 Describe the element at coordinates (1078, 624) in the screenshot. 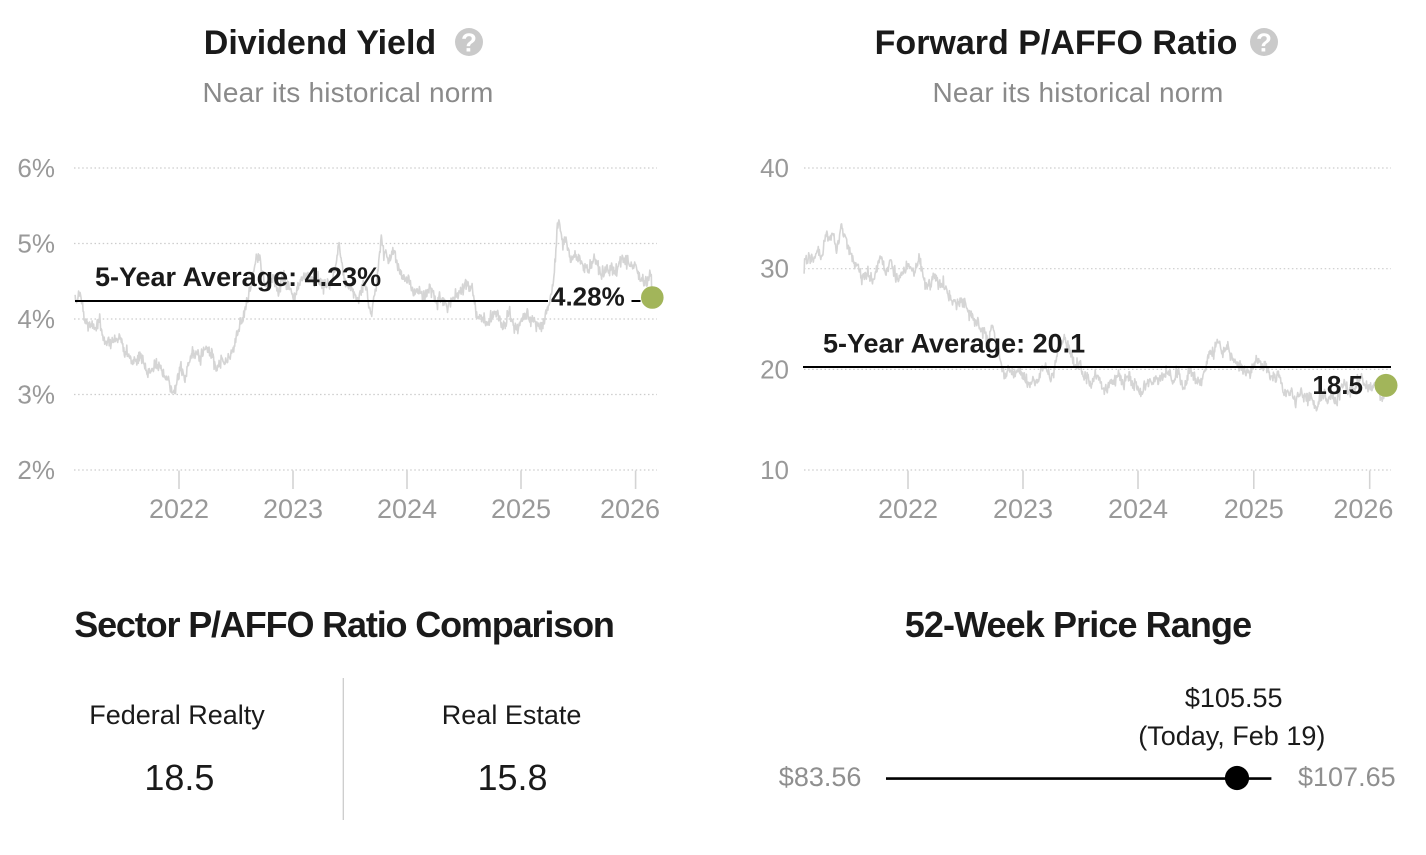

I see `svg-text: 52-Week Price Range` at that location.